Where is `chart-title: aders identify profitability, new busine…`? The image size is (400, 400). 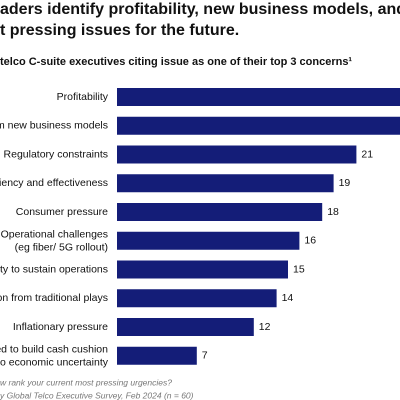 chart-title: aders identify profitability, new busine… is located at coordinates (200, 9).